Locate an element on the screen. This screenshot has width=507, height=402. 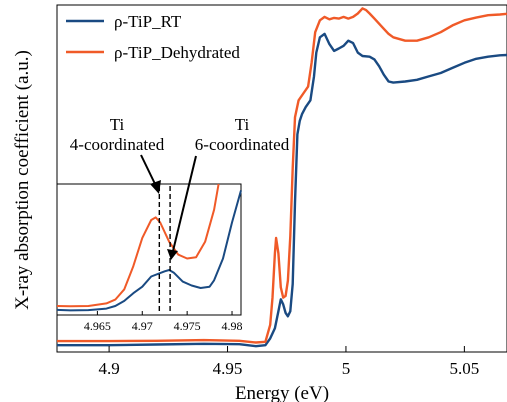
x-tick-label-2: 5 is located at coordinates (346, 368).